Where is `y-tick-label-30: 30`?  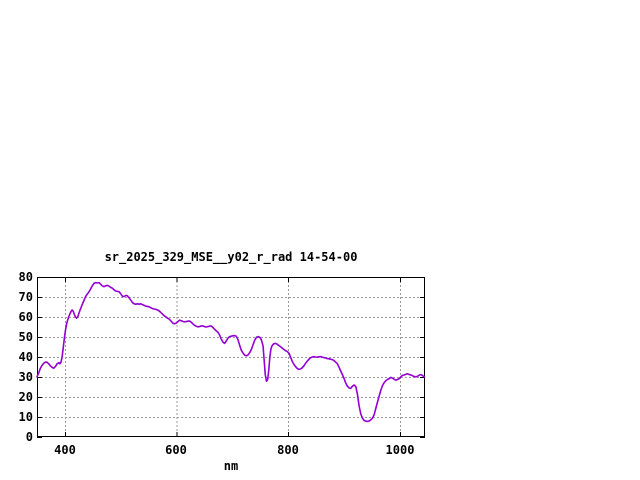
y-tick-label-30: 30 is located at coordinates (25, 377).